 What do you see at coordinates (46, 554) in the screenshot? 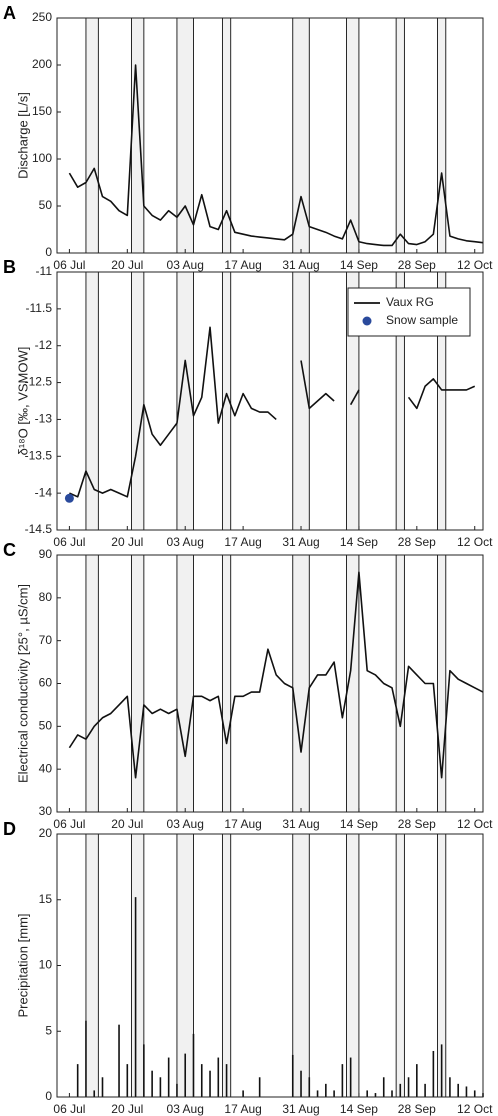
I see `y-tick-label: 90` at bounding box center [46, 554].